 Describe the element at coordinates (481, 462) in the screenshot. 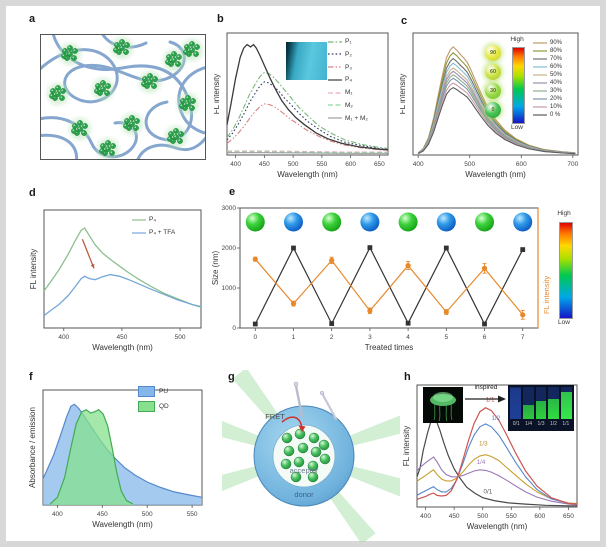

I see `svg-text: 1/4` at that location.